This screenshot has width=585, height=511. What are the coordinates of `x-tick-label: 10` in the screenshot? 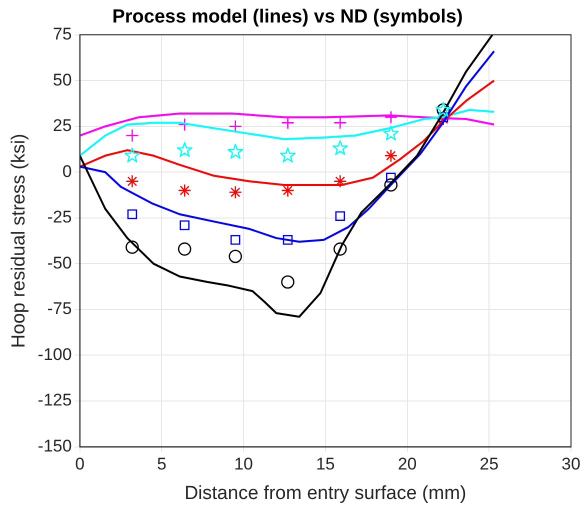 It's located at (244, 464).